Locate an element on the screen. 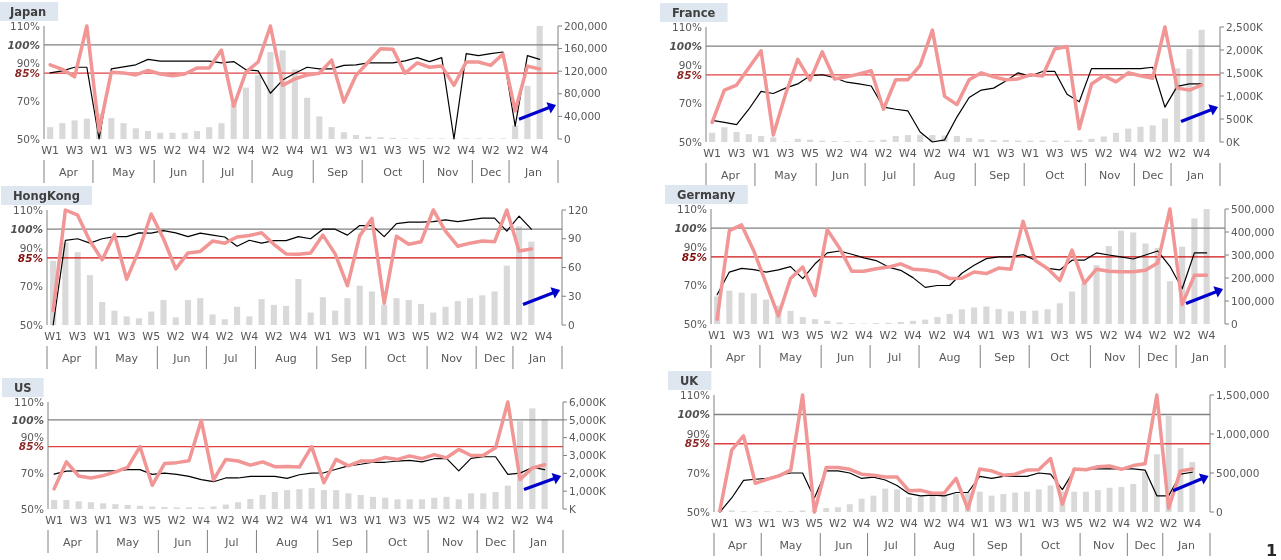 This screenshot has width=1281, height=560. y2-tick-label: 6,000K is located at coordinates (588, 401).